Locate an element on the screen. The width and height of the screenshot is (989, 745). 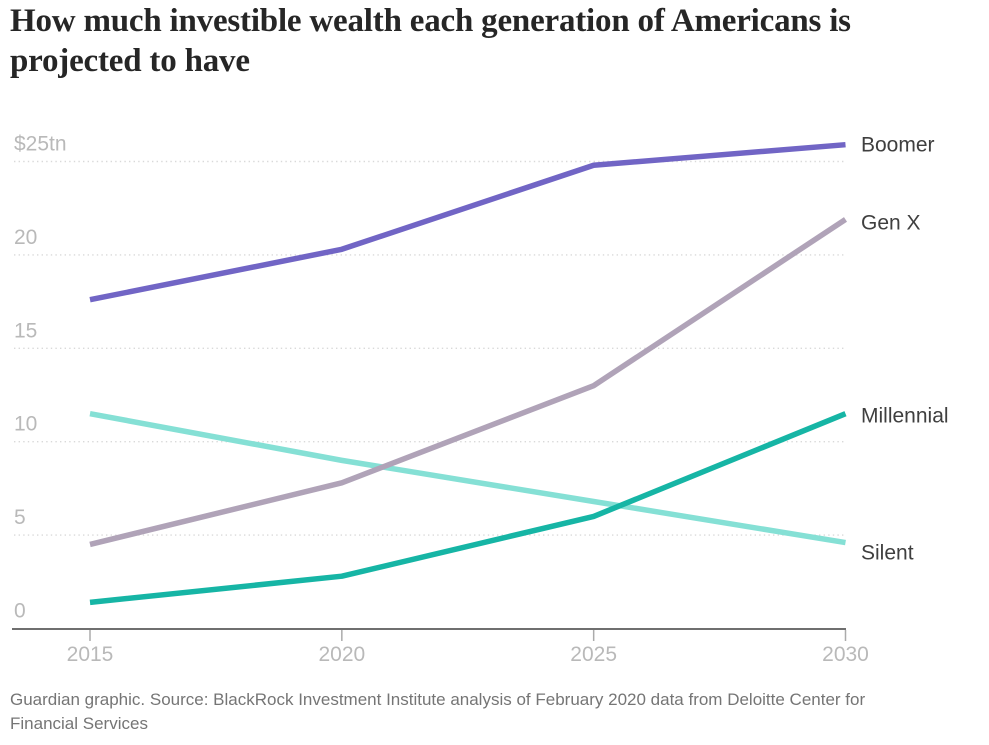
series-line-silent is located at coordinates (467, 478).